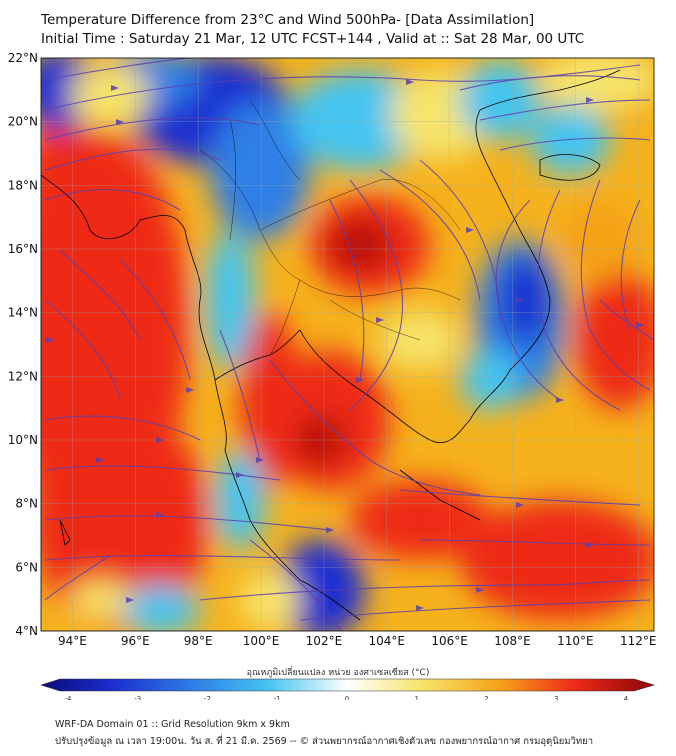 This screenshot has width=676, height=756. Describe the element at coordinates (324, 641) in the screenshot. I see `lon-label: 102°E` at that location.